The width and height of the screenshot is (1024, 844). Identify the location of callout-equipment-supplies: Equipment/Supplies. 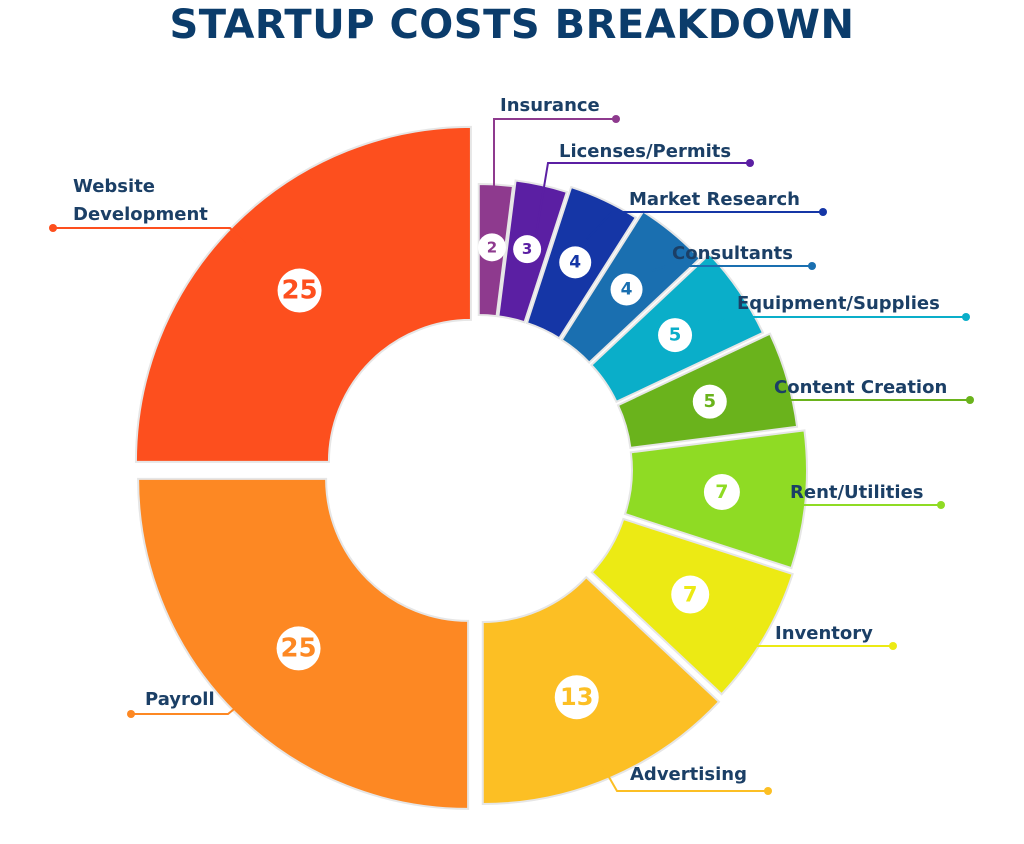
(843, 308).